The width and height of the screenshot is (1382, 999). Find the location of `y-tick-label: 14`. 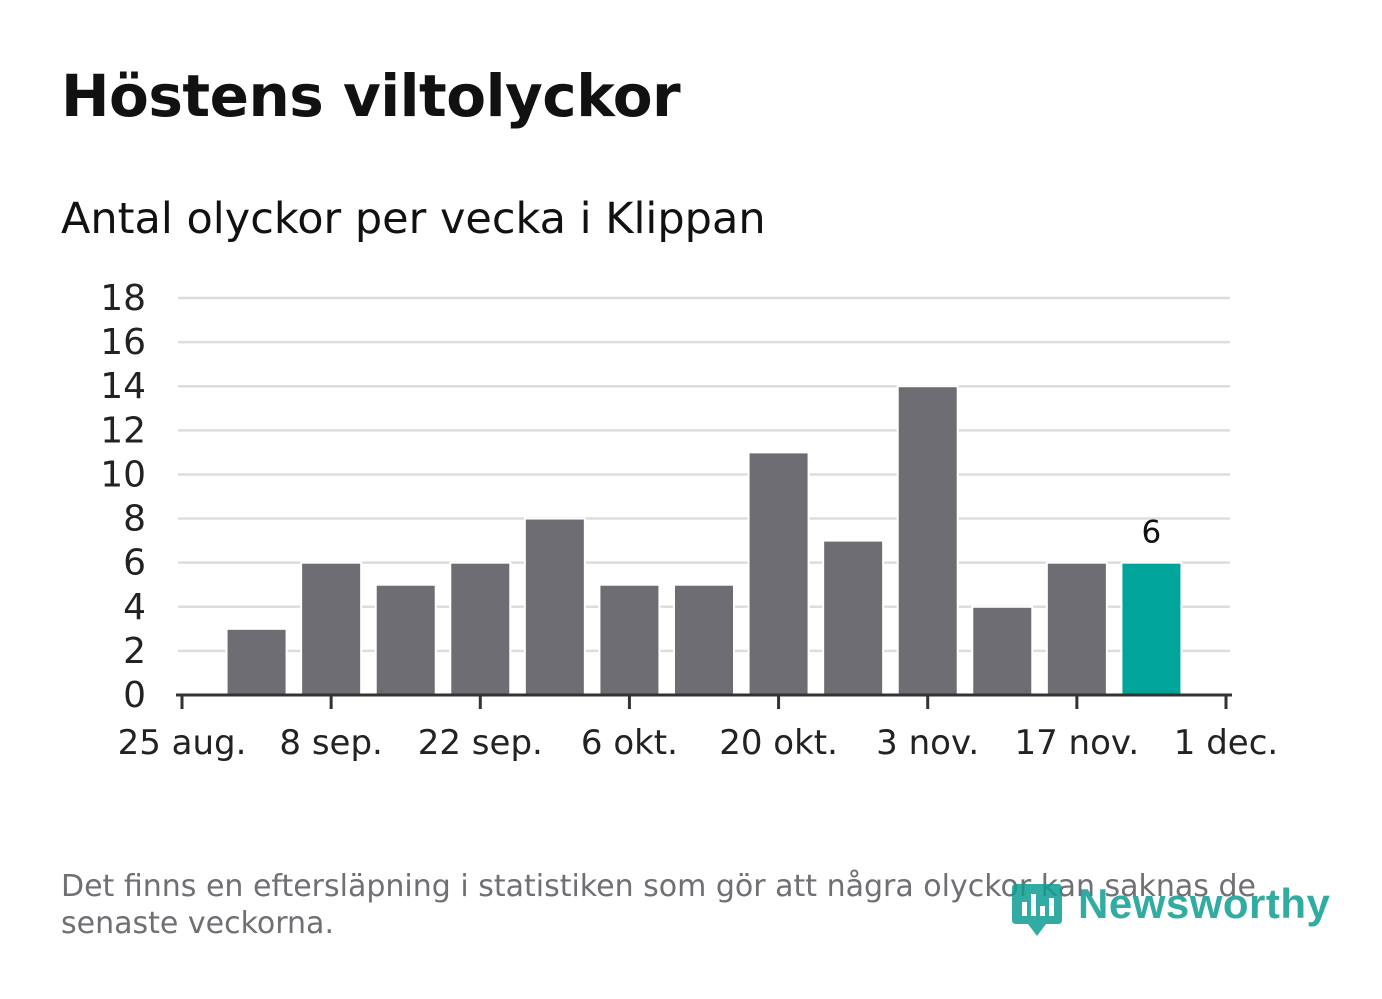

y-tick-label: 14 is located at coordinates (123, 386).